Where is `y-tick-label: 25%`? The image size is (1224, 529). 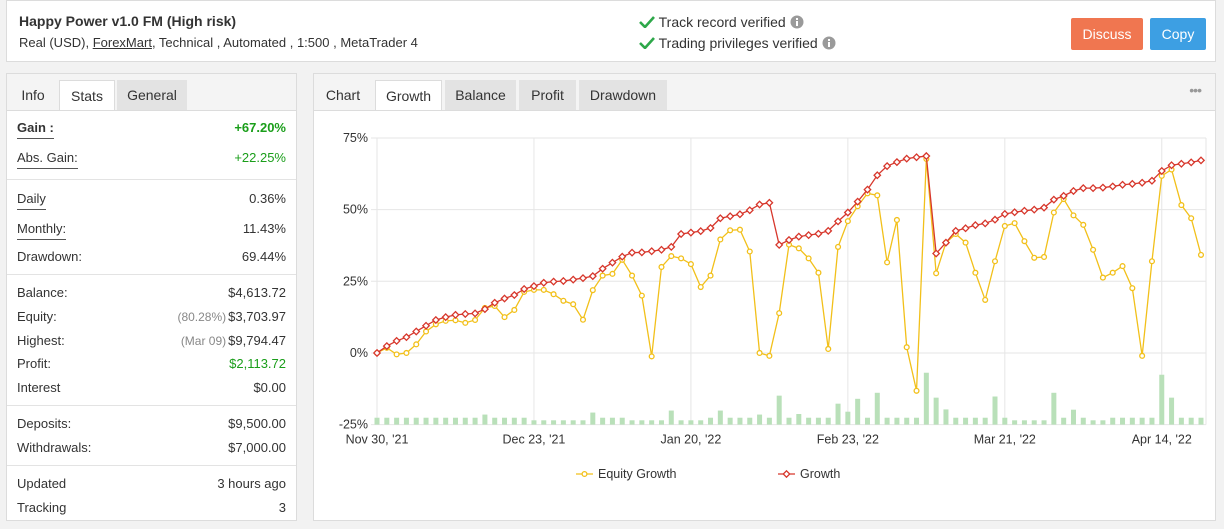
y-tick-label: 25% is located at coordinates (355, 281).